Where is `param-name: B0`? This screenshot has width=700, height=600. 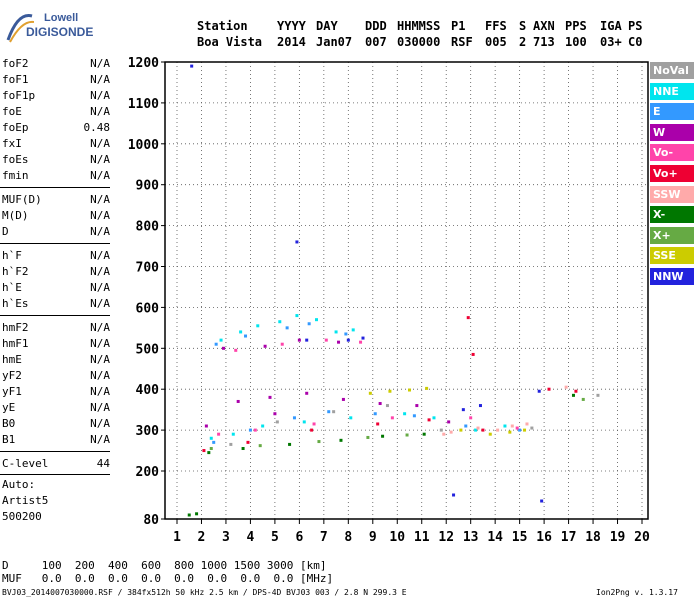 param-name: B0 is located at coordinates (9, 423).